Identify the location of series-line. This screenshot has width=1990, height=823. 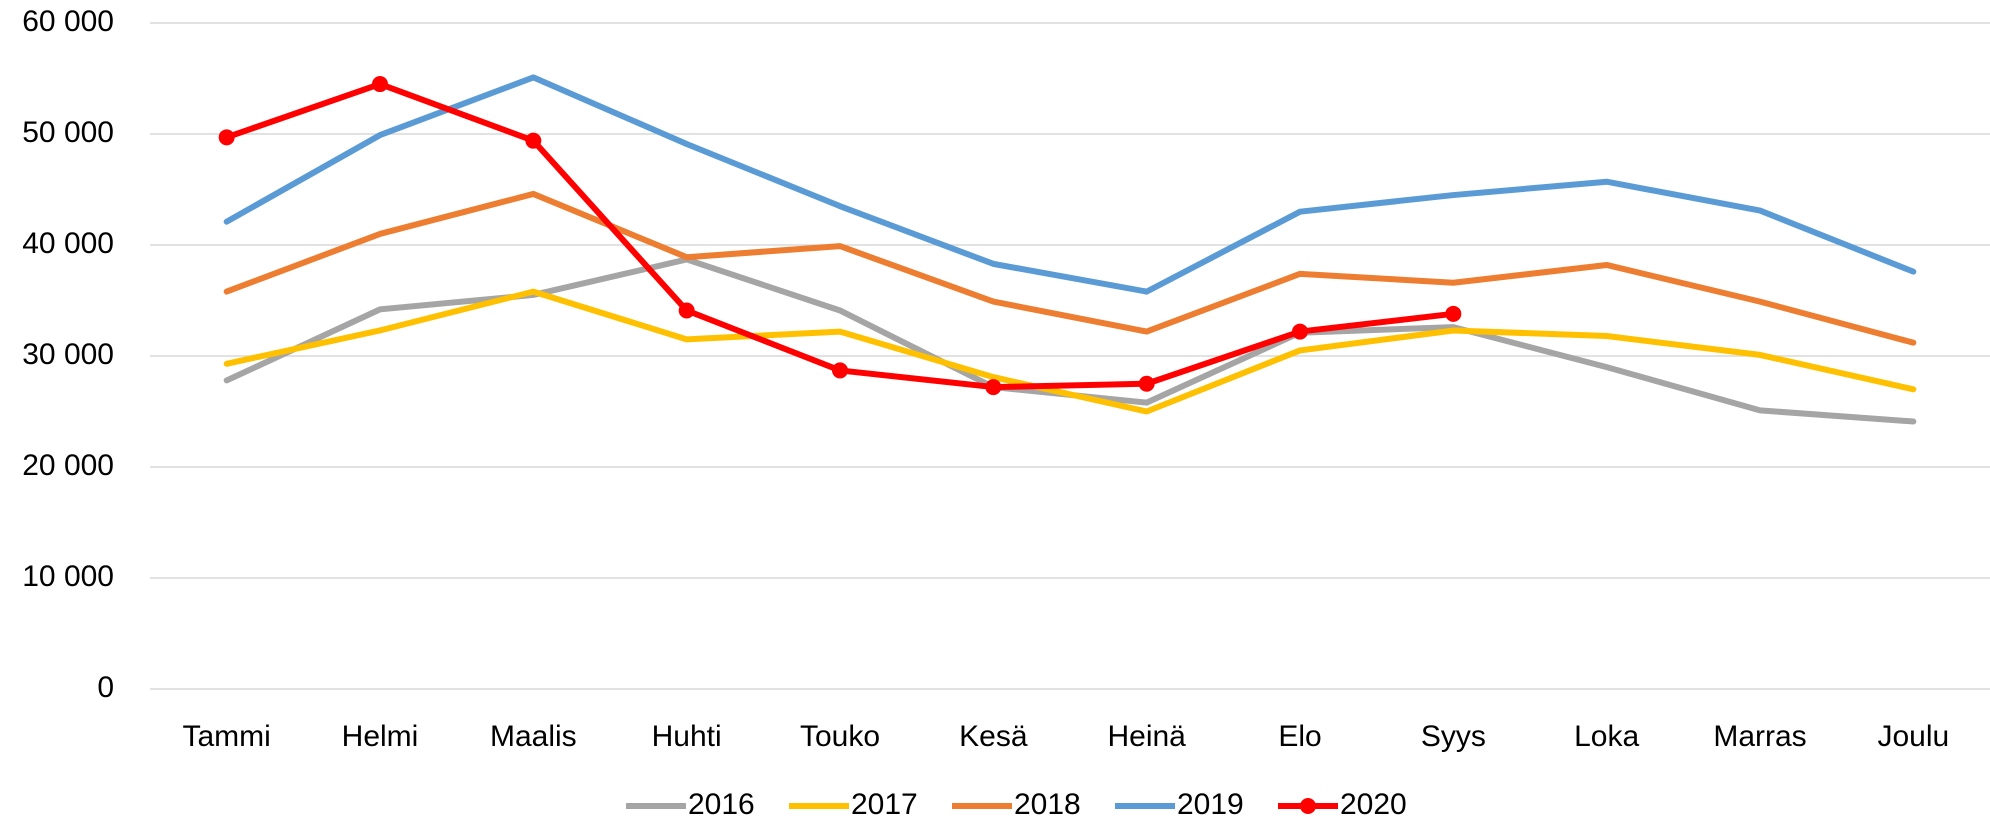
(1070, 351).